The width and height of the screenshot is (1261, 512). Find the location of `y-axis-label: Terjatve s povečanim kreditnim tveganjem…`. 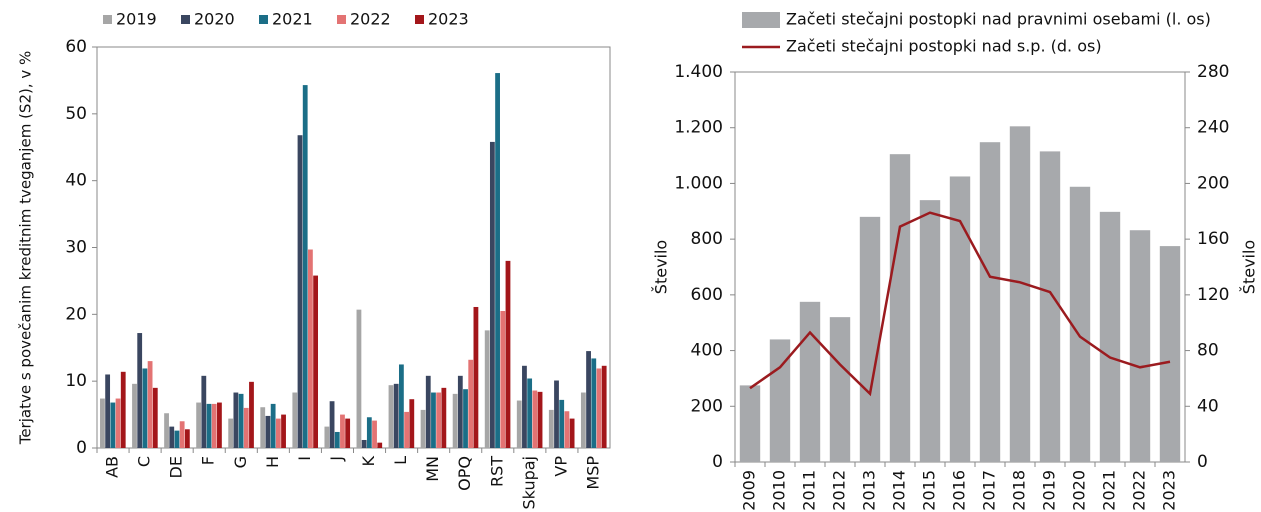

y-axis-label: Terjatve s povečanim kreditnim tveganjem… is located at coordinates (26, 248).